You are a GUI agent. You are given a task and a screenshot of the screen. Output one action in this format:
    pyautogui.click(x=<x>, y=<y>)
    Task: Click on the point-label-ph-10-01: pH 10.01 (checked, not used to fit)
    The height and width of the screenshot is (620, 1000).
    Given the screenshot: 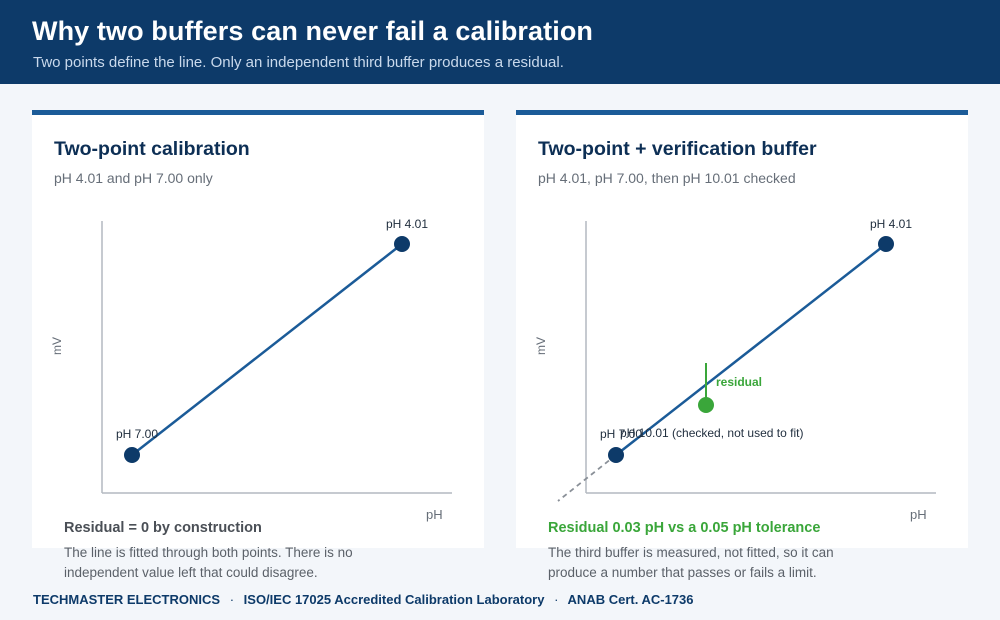 What is the action you would take?
    pyautogui.click(x=711, y=433)
    